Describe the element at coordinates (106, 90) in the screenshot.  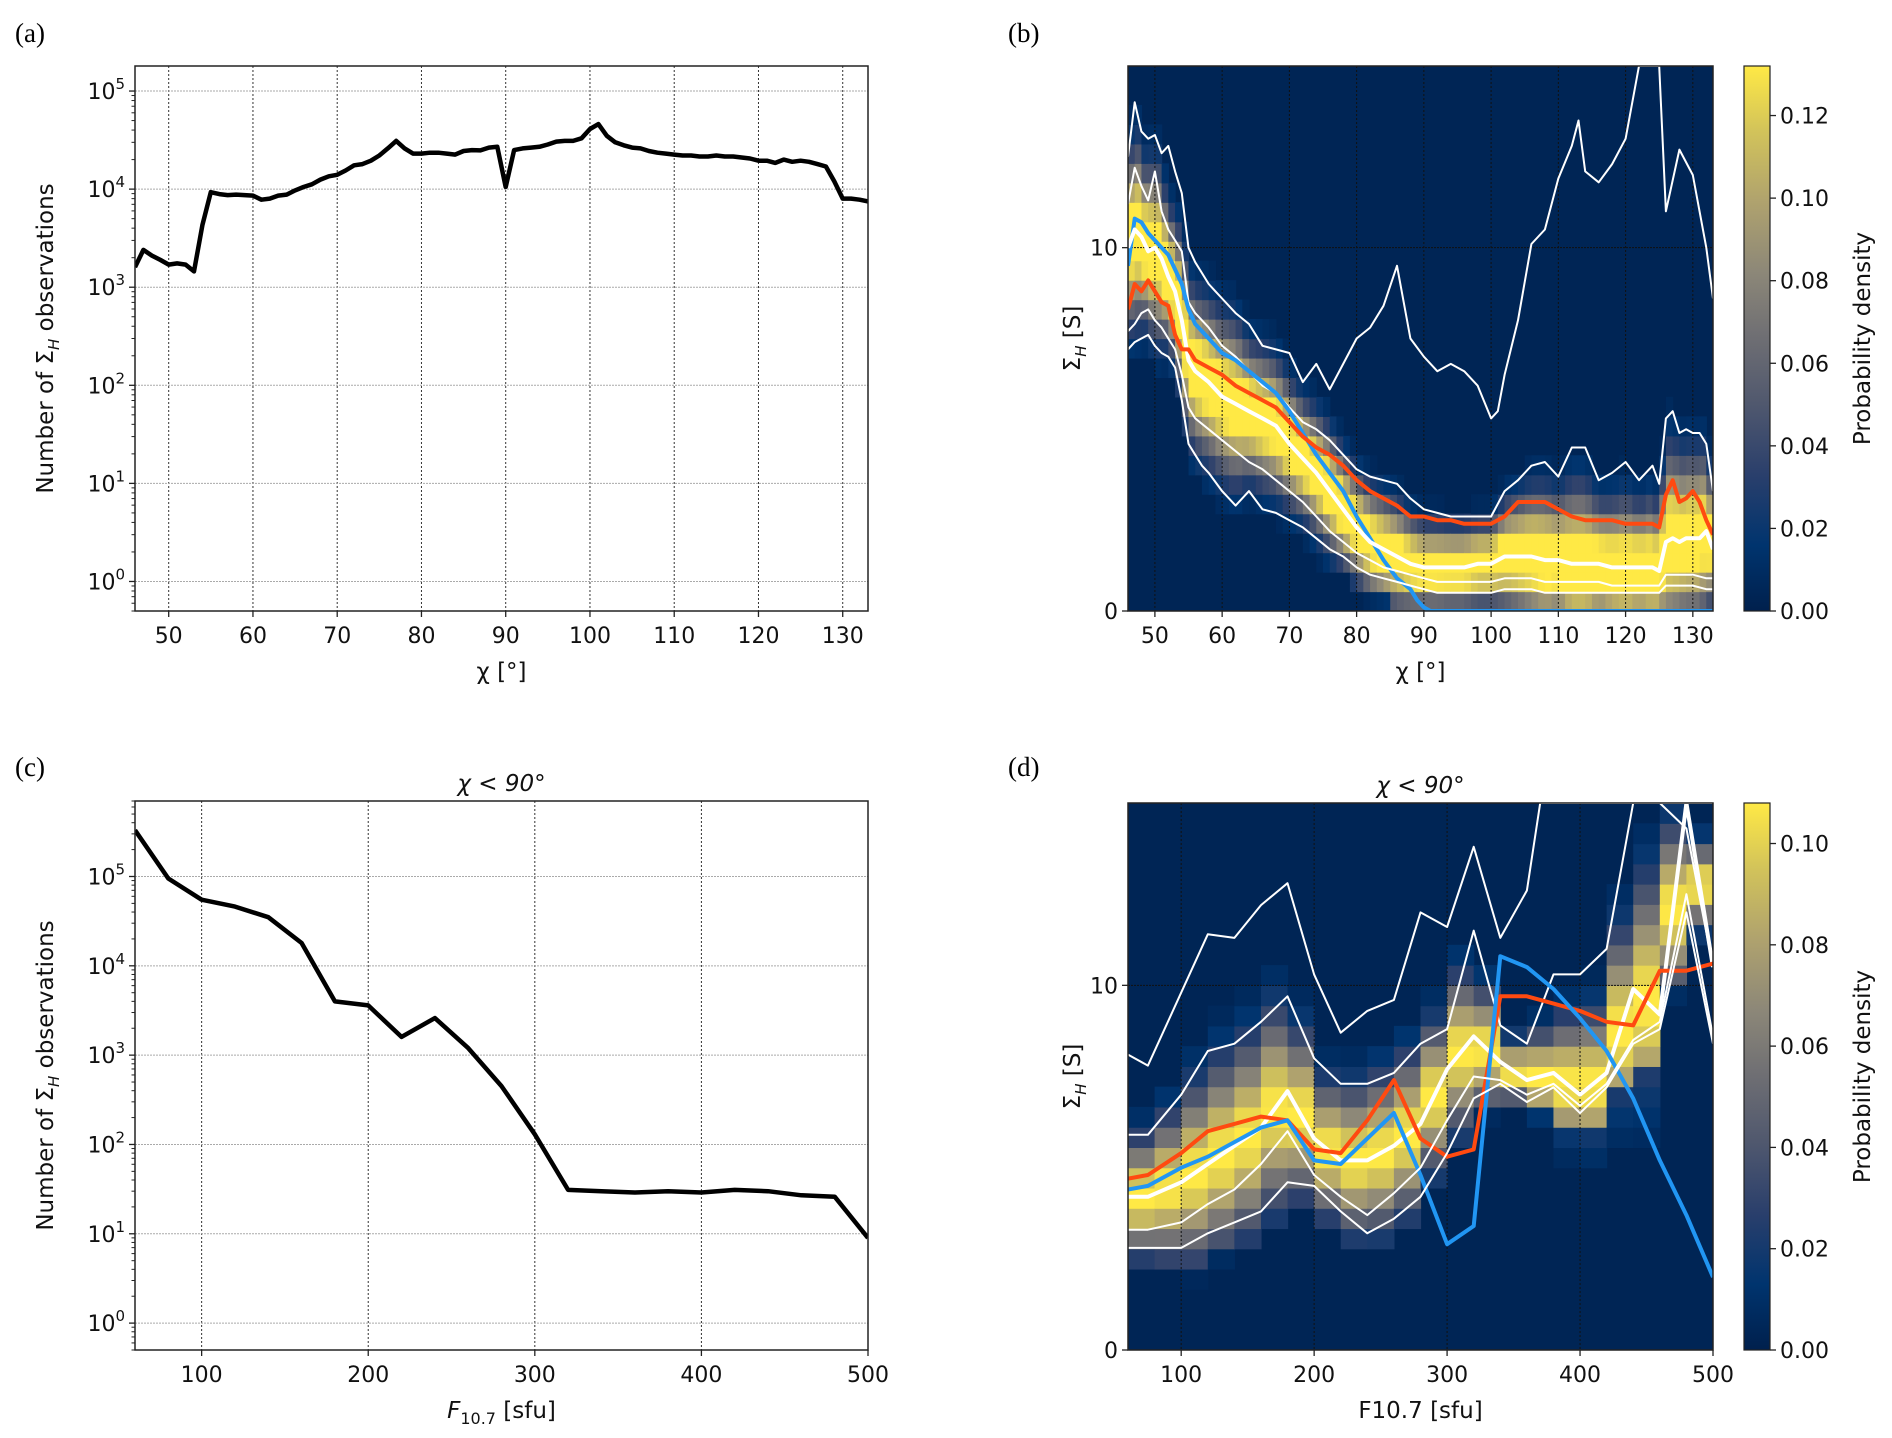
I see `y-tick-label: 105` at that location.